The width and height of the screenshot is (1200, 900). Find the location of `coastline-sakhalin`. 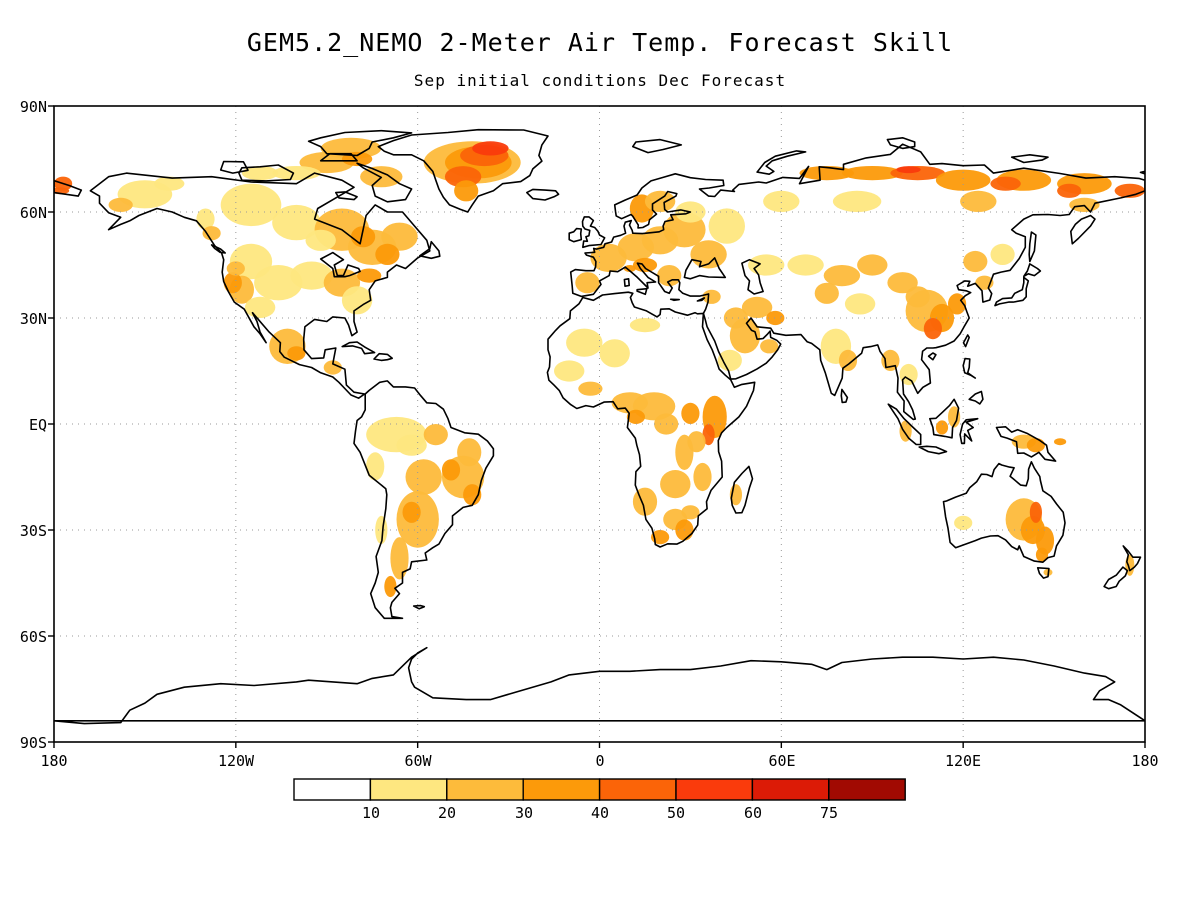

coastline-sakhalin is located at coordinates (1032, 247).